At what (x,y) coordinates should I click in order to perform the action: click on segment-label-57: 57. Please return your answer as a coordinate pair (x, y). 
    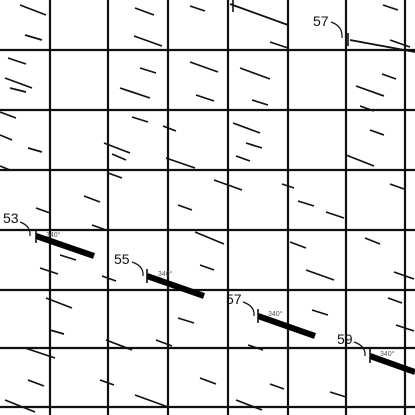
    Looking at the image, I should click on (234, 299).